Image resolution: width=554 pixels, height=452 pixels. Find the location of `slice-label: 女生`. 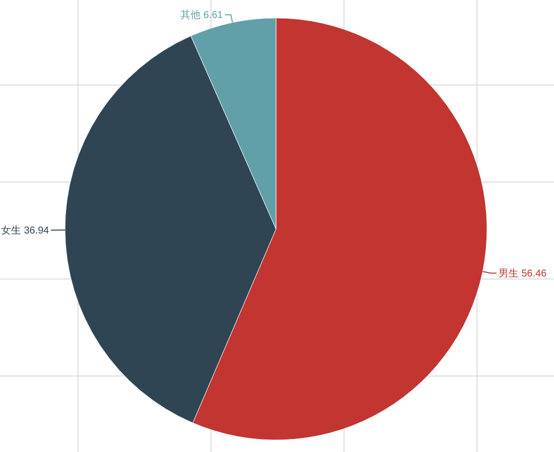

slice-label: 女生 is located at coordinates (10, 230).